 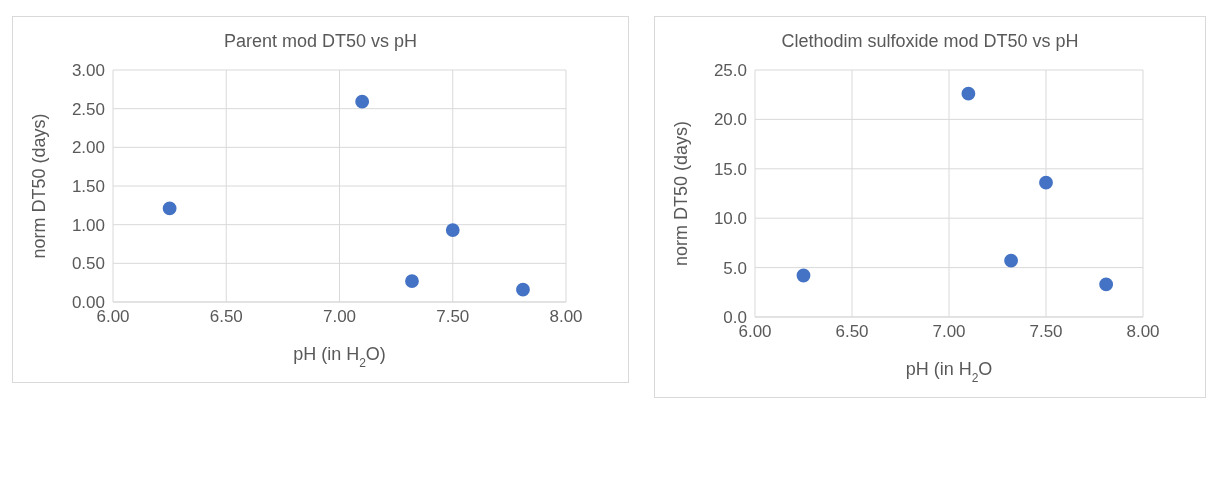 What do you see at coordinates (88, 71) in the screenshot?
I see `y-tick-label: 3.00` at bounding box center [88, 71].